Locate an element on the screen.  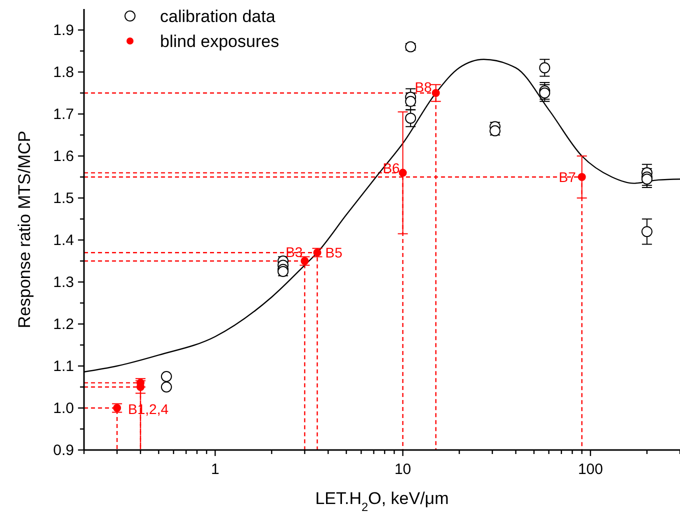
y-tick-label: 1.4 is located at coordinates (63, 240).